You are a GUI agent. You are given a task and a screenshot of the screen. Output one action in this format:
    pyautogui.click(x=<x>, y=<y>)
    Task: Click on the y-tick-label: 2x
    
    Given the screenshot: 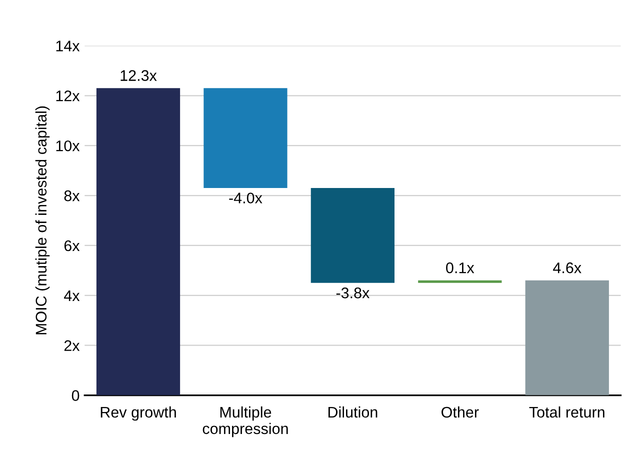 What is the action you would take?
    pyautogui.click(x=72, y=345)
    